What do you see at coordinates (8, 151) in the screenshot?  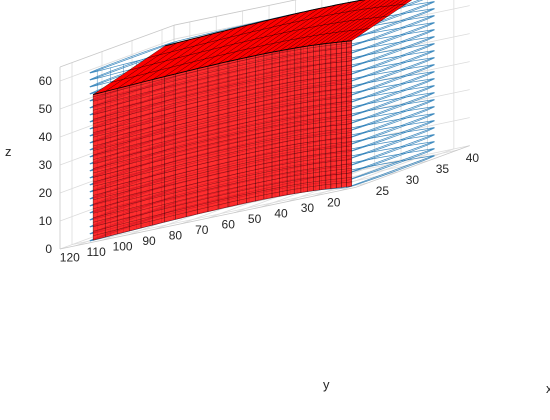 I see `z-axis-label: z` at bounding box center [8, 151].